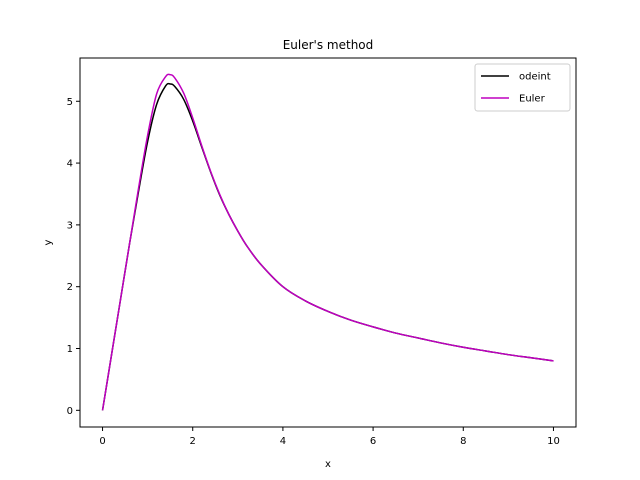 This screenshot has width=640, height=480. What do you see at coordinates (70, 287) in the screenshot?
I see `y-tick-label: 2` at bounding box center [70, 287].